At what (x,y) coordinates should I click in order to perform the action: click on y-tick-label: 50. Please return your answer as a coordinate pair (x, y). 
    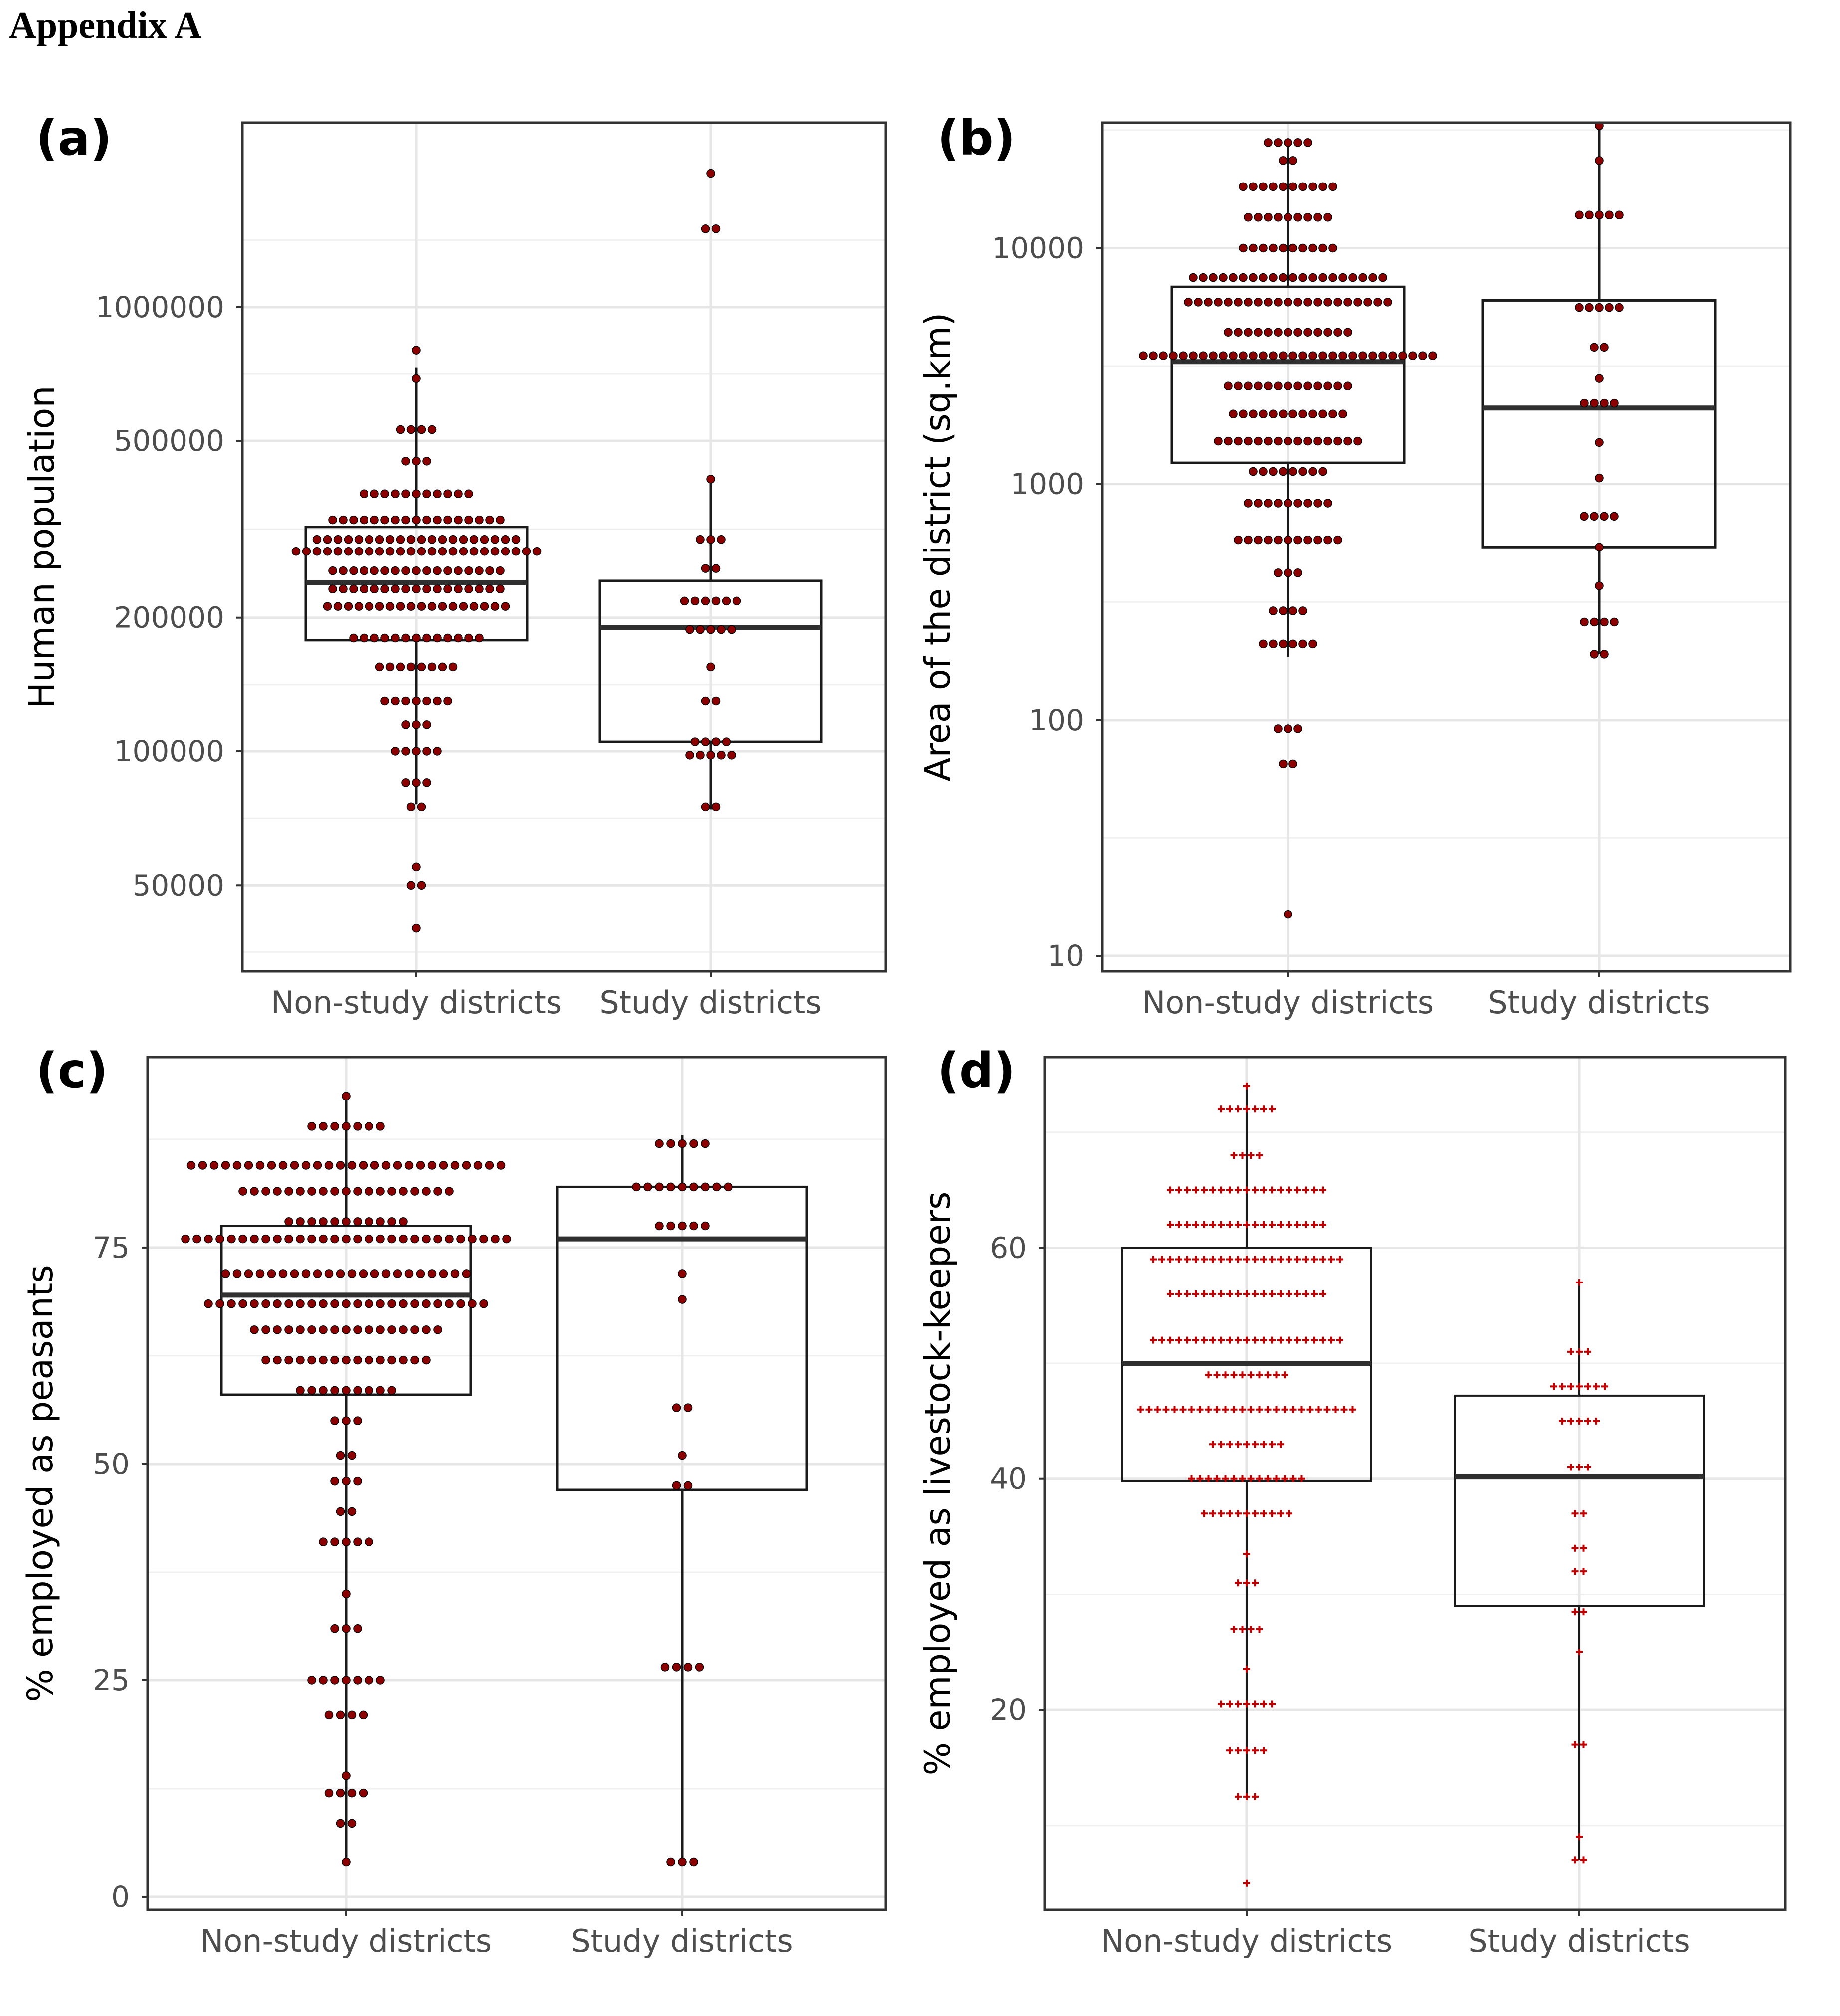
    Looking at the image, I should click on (112, 1464).